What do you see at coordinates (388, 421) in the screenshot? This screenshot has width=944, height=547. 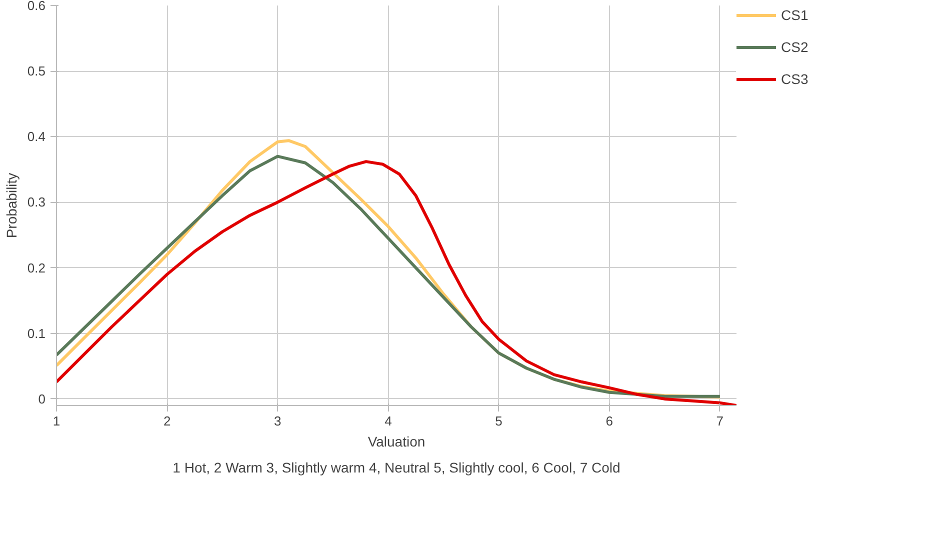 I see `x-tick-label: 4` at bounding box center [388, 421].